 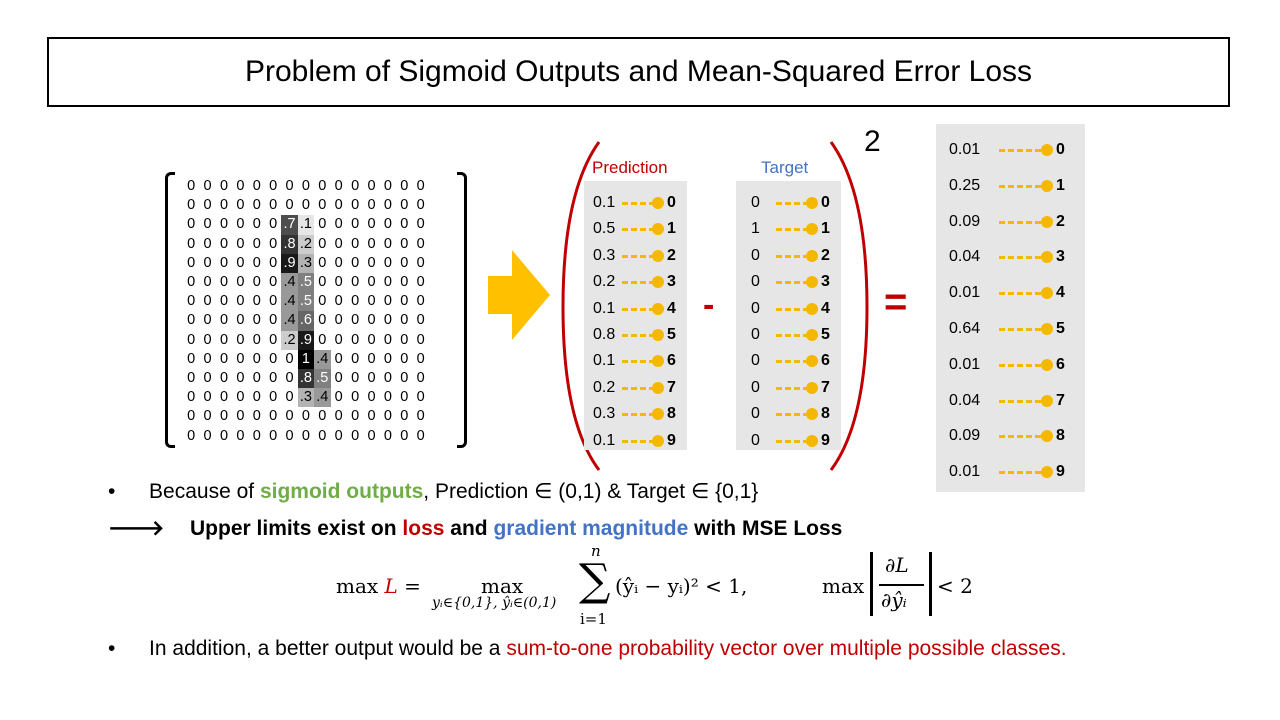 What do you see at coordinates (519, 295) in the screenshot?
I see `right-arrow-icon` at bounding box center [519, 295].